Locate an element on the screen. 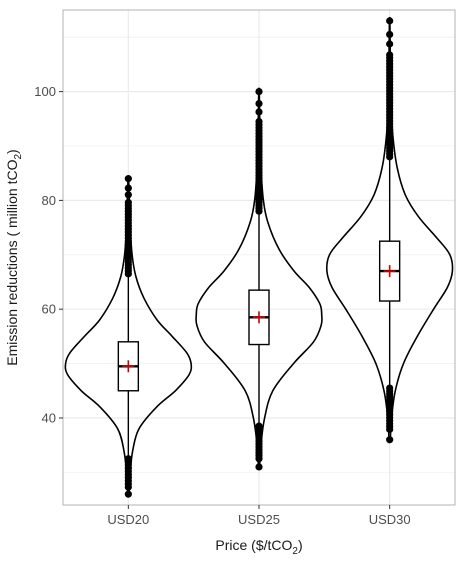 Image resolution: width=468 pixels, height=561 pixels. x-tick-label: USD20 is located at coordinates (128, 519).